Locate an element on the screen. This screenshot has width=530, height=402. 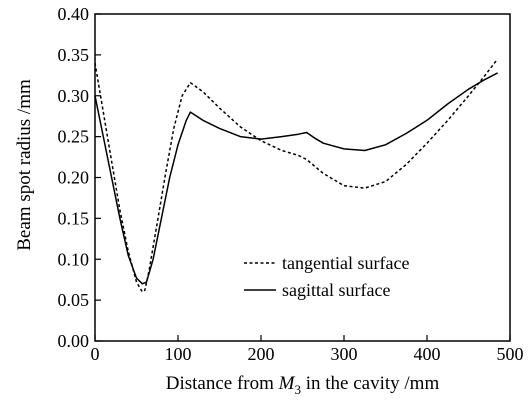
x-tick-label: 300 is located at coordinates (344, 354).